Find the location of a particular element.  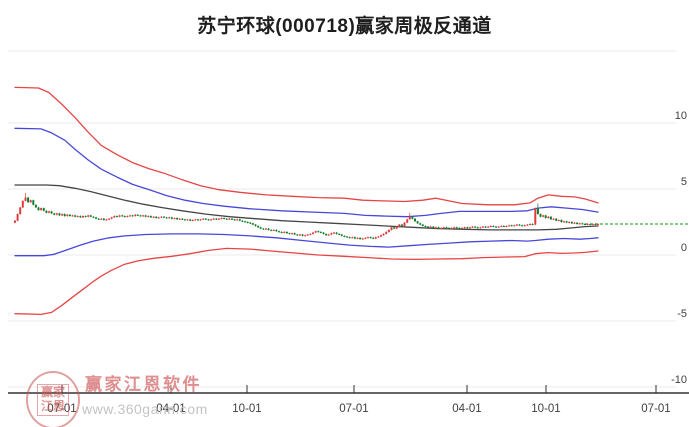

y-axis-tick-label: 10 is located at coordinates (681, 116).